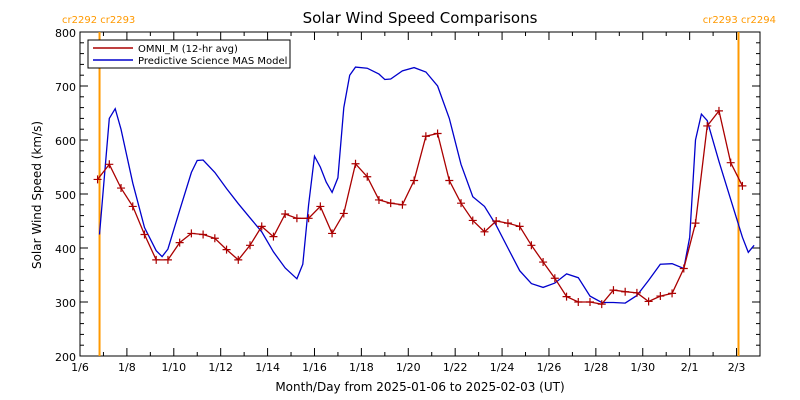 Image resolution: width=800 pixels, height=400 pixels. Describe the element at coordinates (502, 367) in the screenshot. I see `x-tick-label: 1/24` at that location.